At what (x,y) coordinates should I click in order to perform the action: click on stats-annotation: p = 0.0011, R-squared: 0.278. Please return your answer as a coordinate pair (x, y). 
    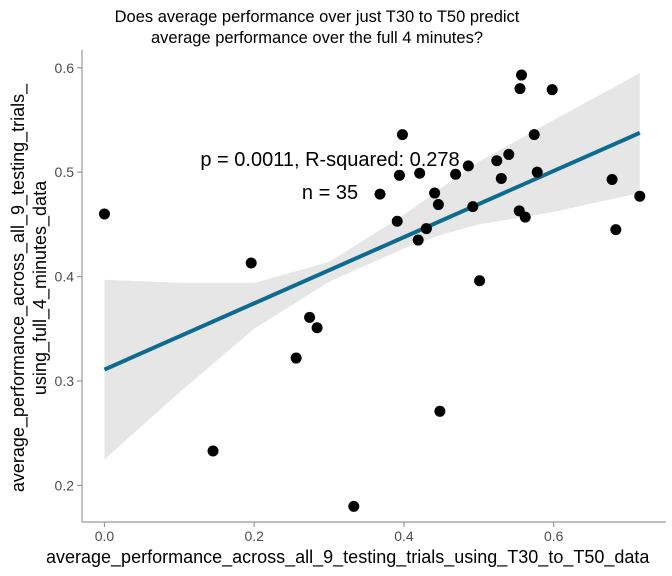
    Looking at the image, I should click on (329, 160).